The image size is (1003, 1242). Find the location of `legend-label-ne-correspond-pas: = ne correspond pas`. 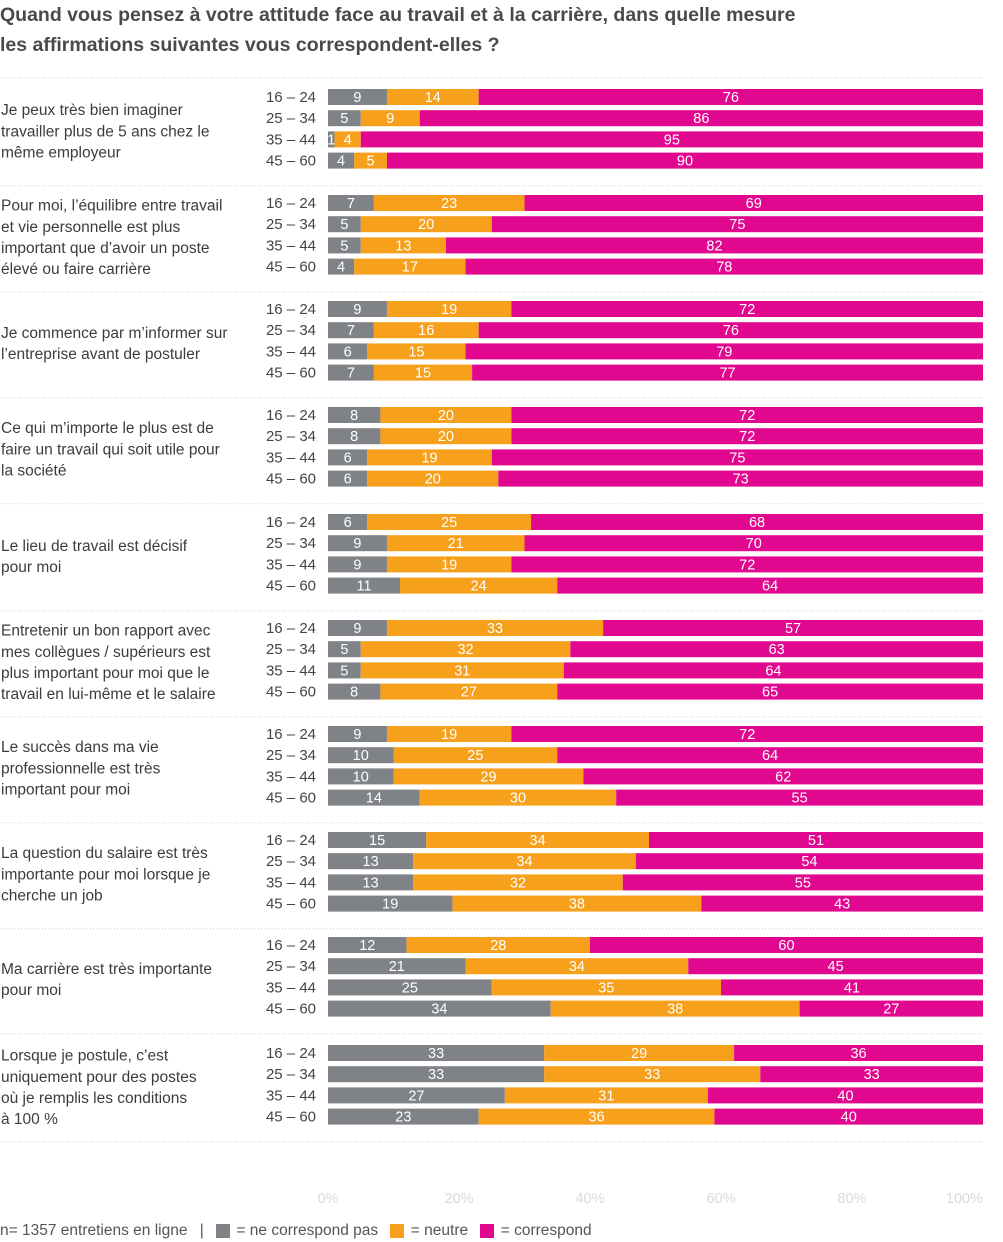

legend-label-ne-correspond-pas: = ne correspond pas is located at coordinates (307, 1230).